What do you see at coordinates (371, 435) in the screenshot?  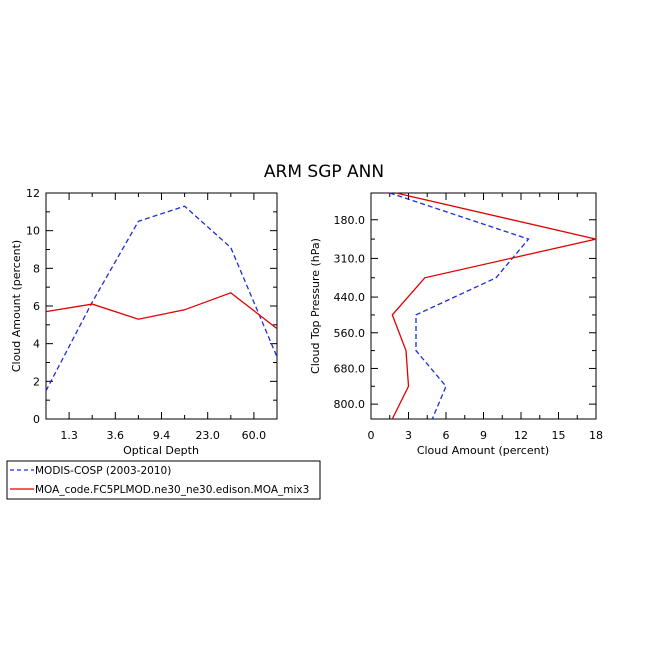 I see `x-tick-label: 0` at bounding box center [371, 435].